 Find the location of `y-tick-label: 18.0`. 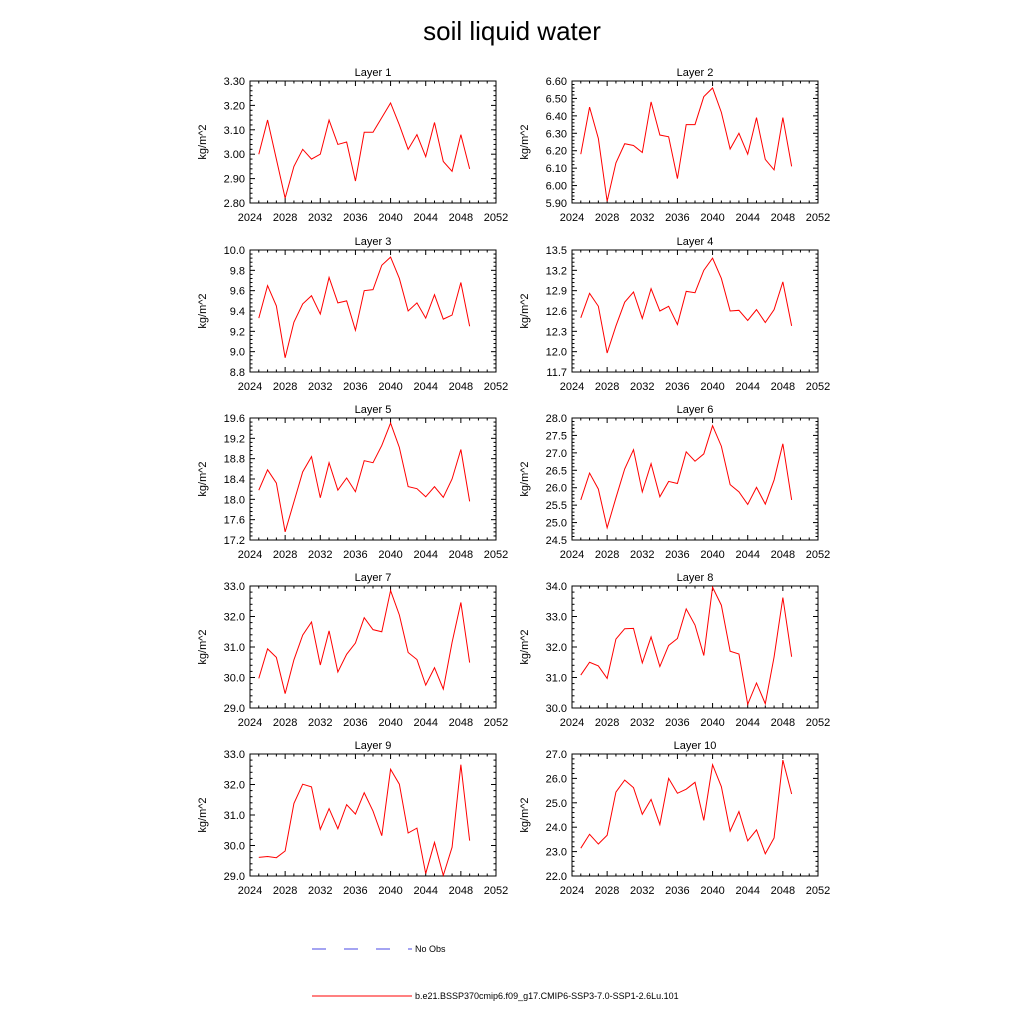

y-tick-label: 18.0 is located at coordinates (234, 500).